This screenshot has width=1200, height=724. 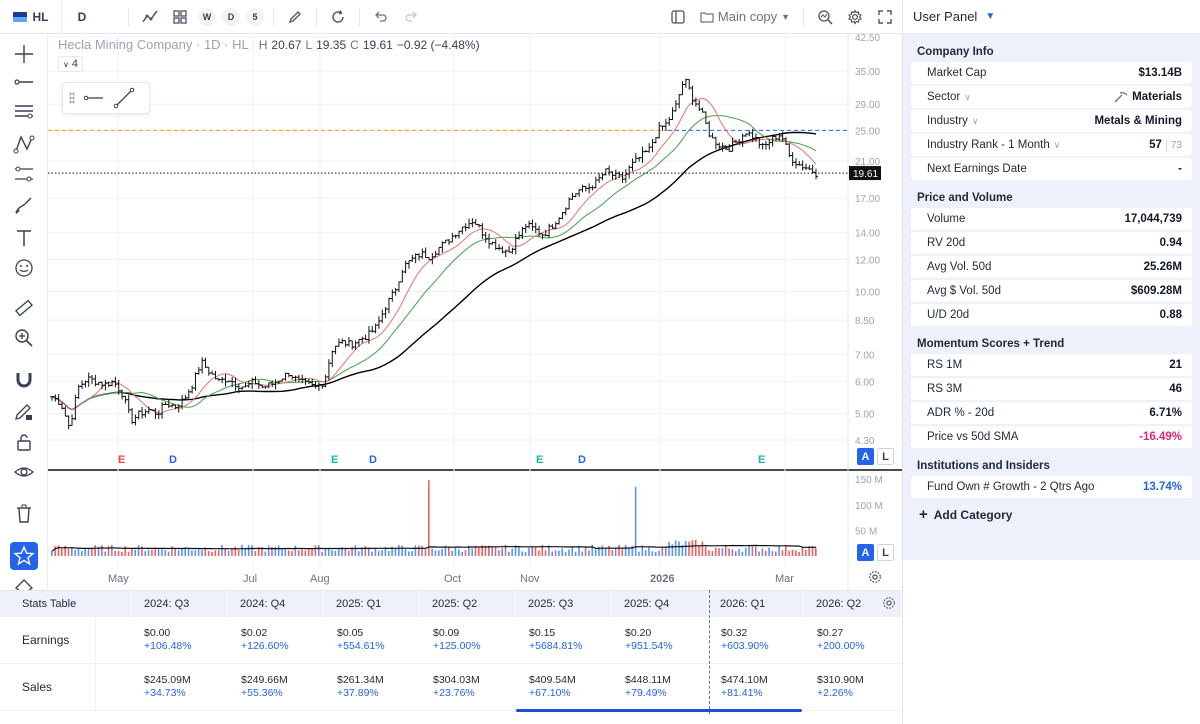 I want to click on fib-lines-icon, so click(x=24, y=112).